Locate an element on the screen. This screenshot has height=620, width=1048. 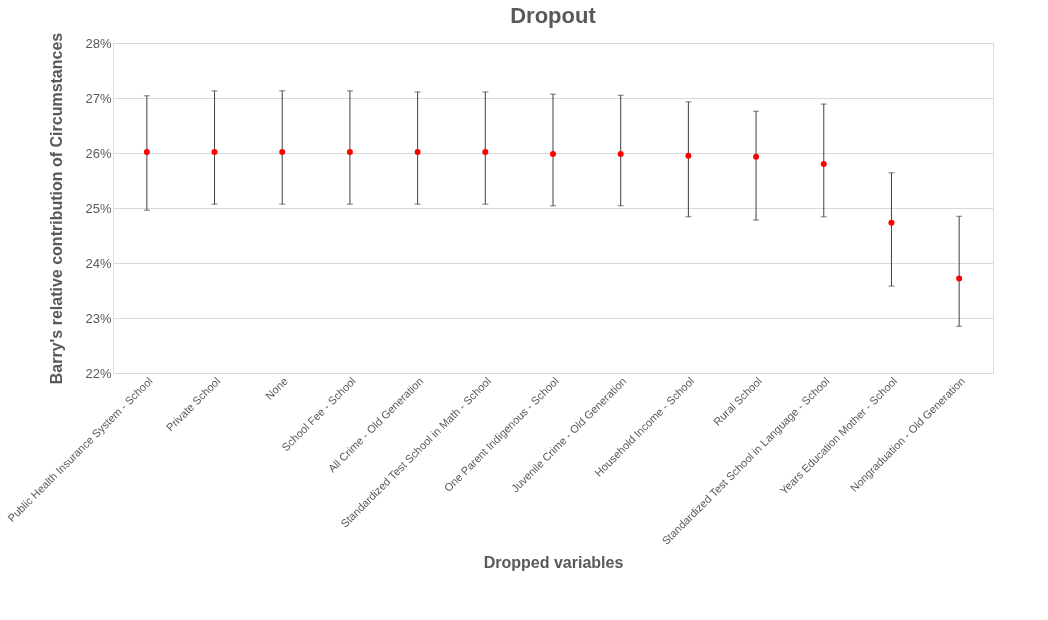
chart-title: Dropout is located at coordinates (553, 16).